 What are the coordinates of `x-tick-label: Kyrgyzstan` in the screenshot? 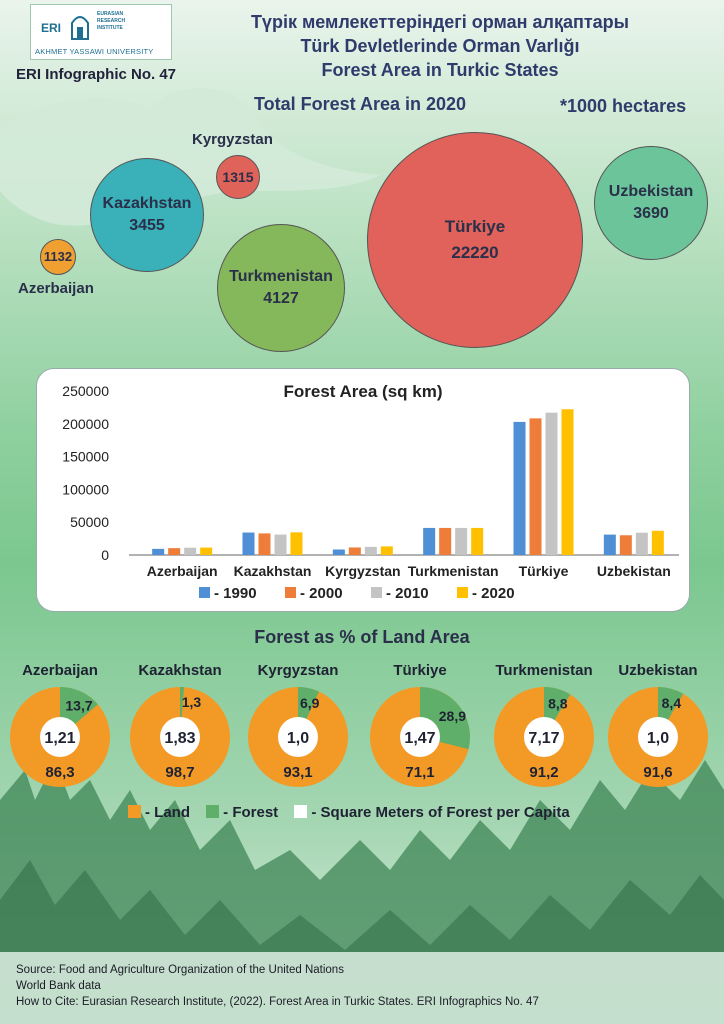 It's located at (362, 571).